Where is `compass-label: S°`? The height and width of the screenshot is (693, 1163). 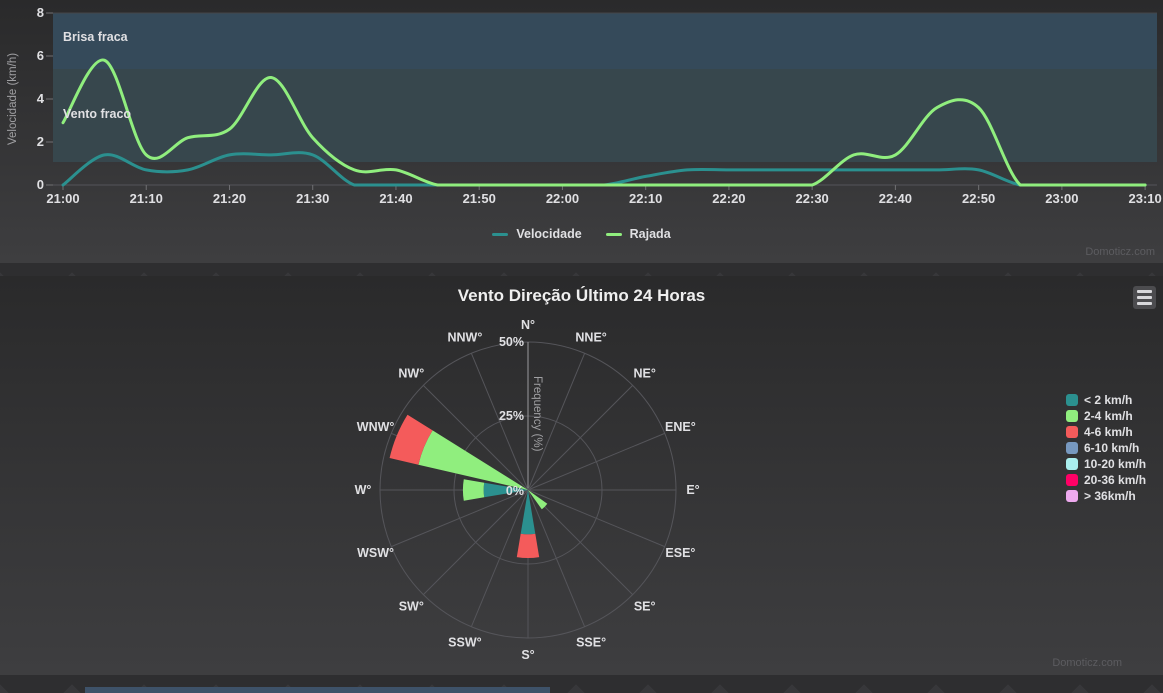
compass-label: S° is located at coordinates (527, 655).